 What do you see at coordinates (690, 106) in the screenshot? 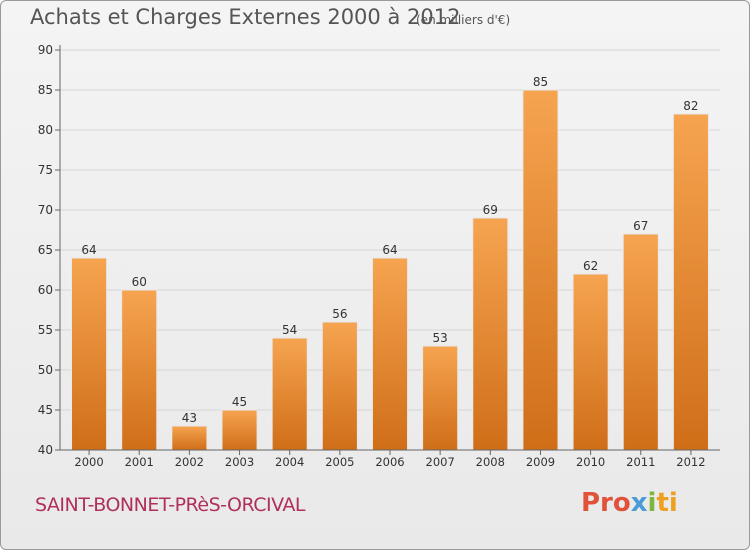
I see `data-label: 82` at bounding box center [690, 106].